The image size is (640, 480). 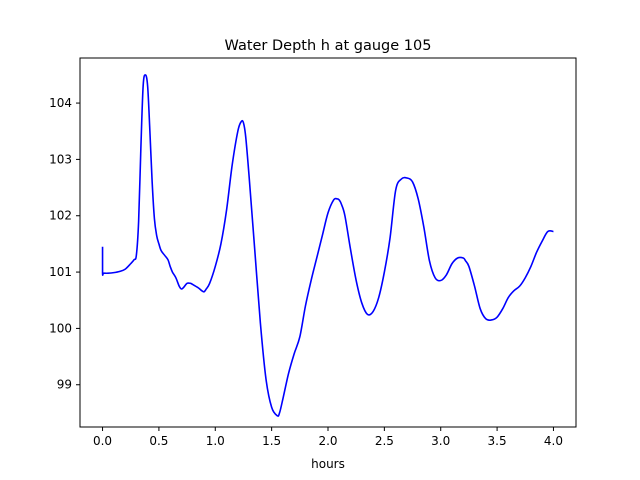 I want to click on x-tick-label: 2.0, so click(x=327, y=441).